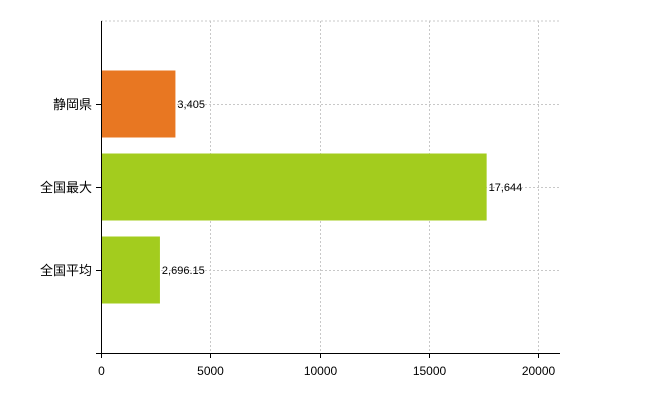 The image size is (650, 400). What do you see at coordinates (66, 188) in the screenshot?
I see `category-label: 全国最大` at bounding box center [66, 188].